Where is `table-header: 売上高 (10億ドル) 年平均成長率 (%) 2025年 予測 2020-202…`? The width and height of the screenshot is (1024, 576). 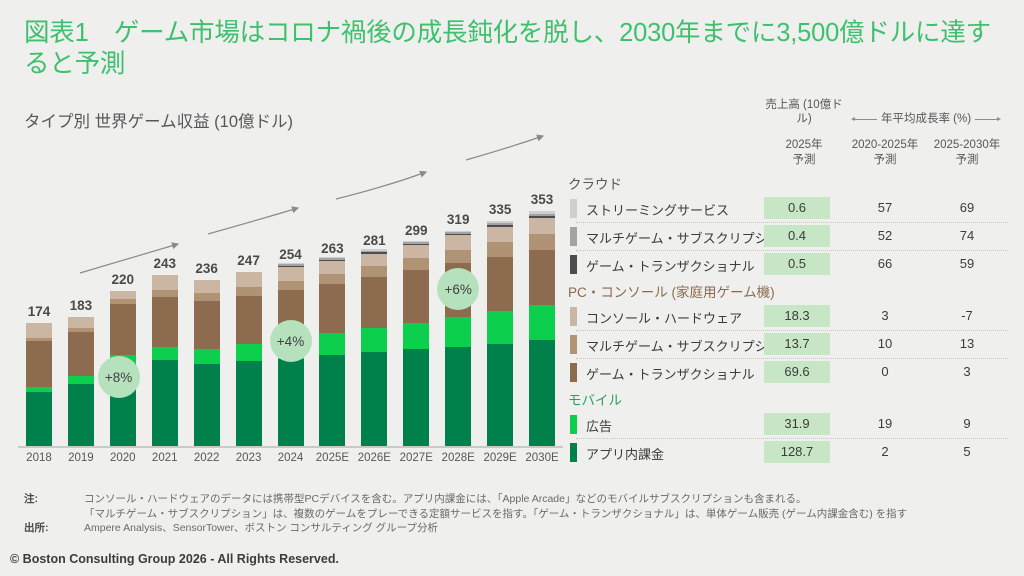 table-header: 売上高 (10億ドル) 年平均成長率 (%) 2025年 予測 2020-202… is located at coordinates (788, 134).